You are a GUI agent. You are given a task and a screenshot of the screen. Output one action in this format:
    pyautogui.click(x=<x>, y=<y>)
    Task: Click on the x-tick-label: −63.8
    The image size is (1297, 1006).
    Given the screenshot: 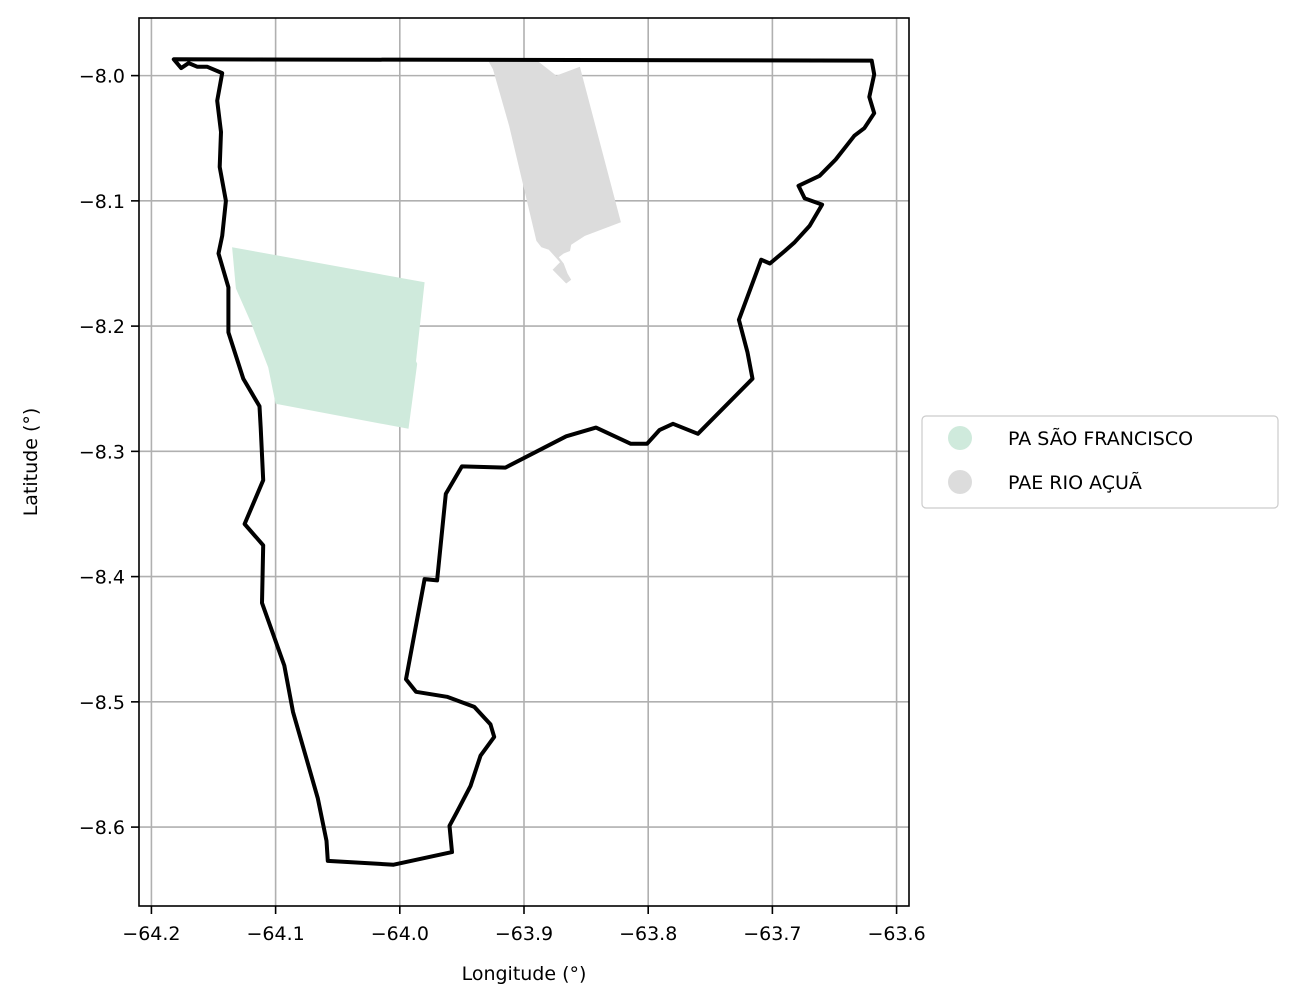 What is the action you would take?
    pyautogui.click(x=648, y=934)
    